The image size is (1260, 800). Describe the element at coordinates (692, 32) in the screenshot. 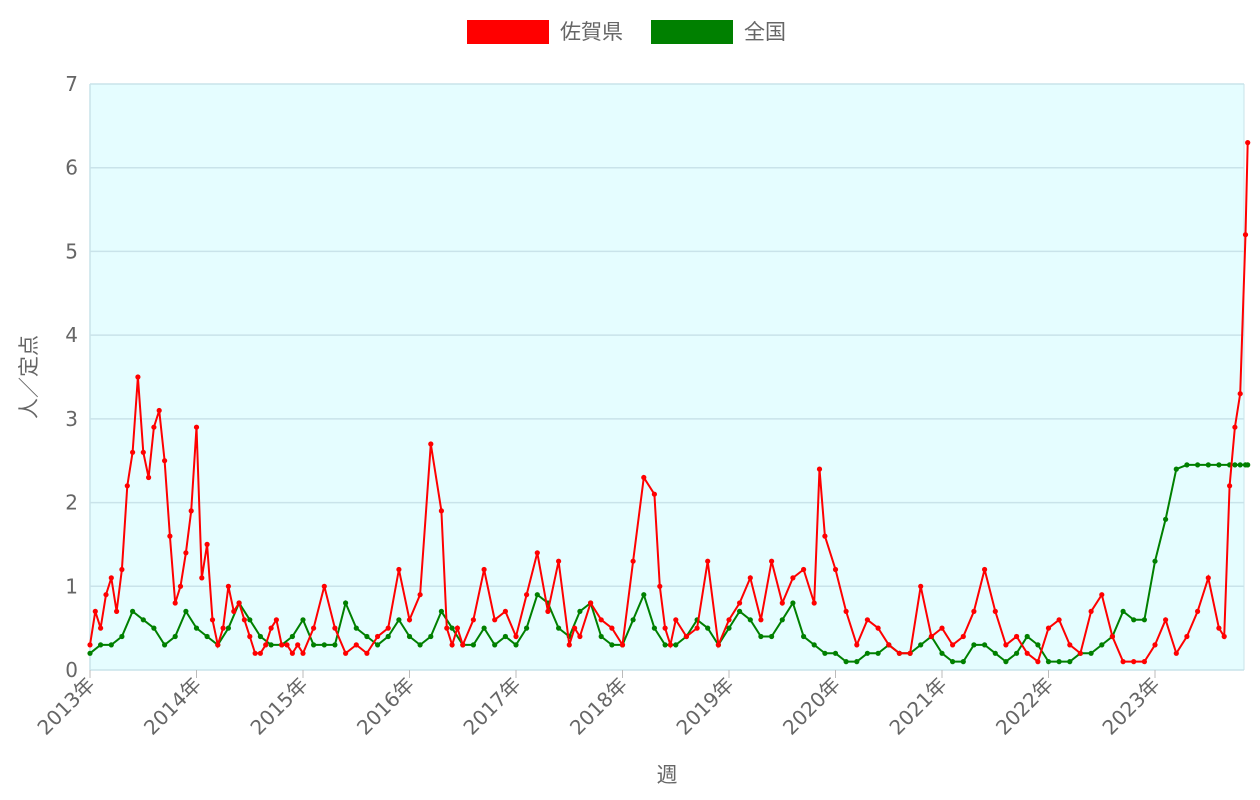

I see `legend-swatch-national` at that location.